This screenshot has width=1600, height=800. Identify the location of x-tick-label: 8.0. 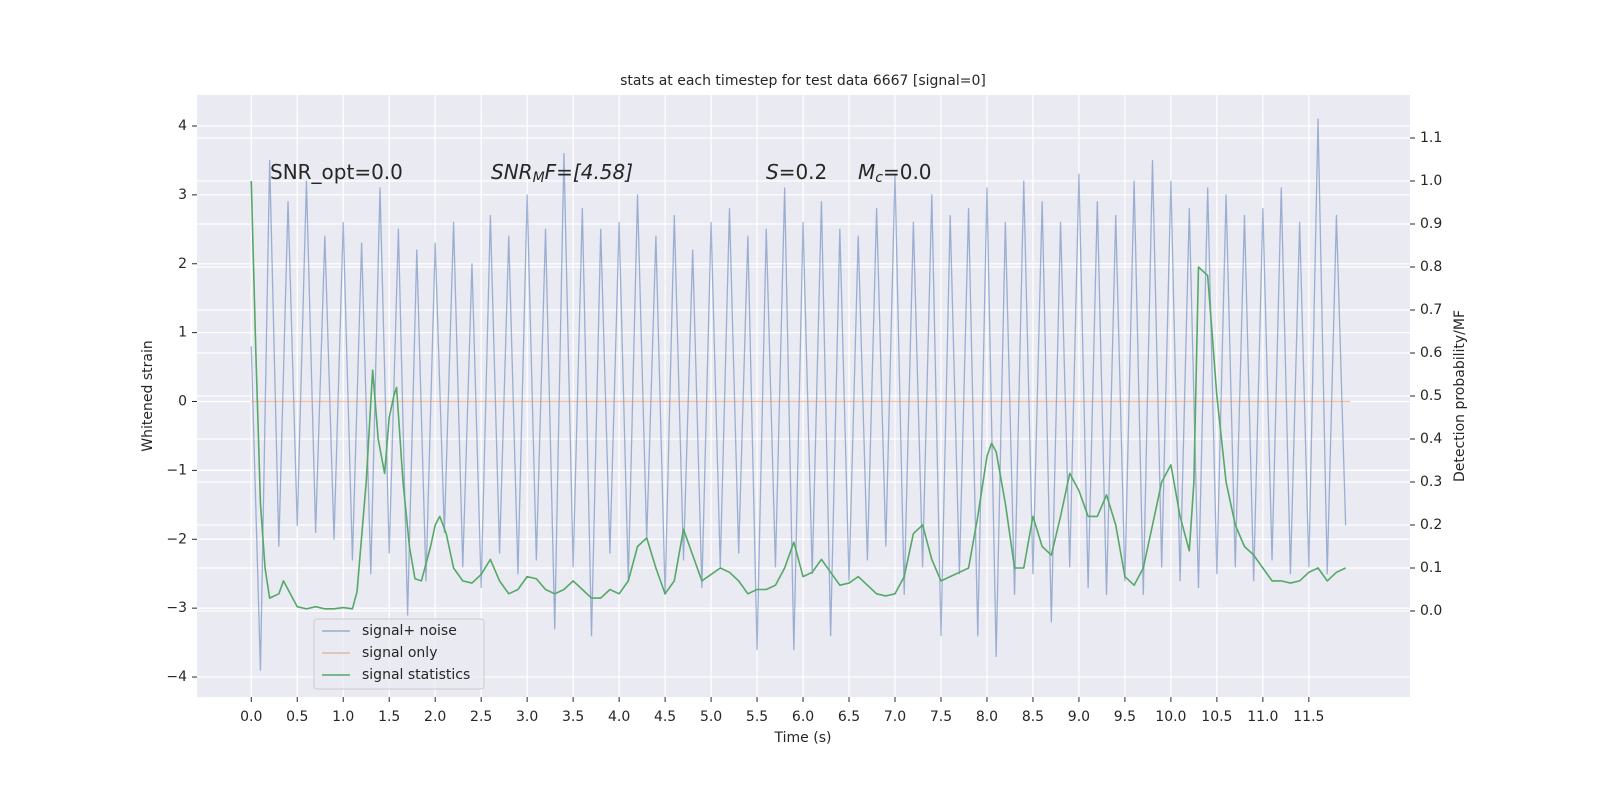
(987, 717).